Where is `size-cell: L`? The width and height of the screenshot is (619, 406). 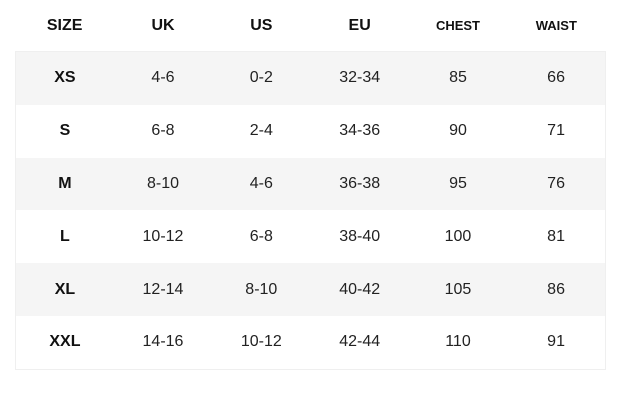
size-cell: L is located at coordinates (65, 236).